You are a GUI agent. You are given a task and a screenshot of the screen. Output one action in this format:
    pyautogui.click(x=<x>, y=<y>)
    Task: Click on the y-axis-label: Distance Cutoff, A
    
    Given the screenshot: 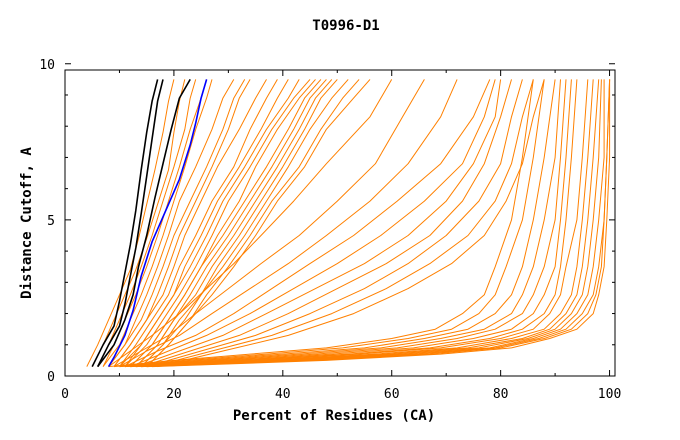 What is the action you would take?
    pyautogui.click(x=27, y=223)
    